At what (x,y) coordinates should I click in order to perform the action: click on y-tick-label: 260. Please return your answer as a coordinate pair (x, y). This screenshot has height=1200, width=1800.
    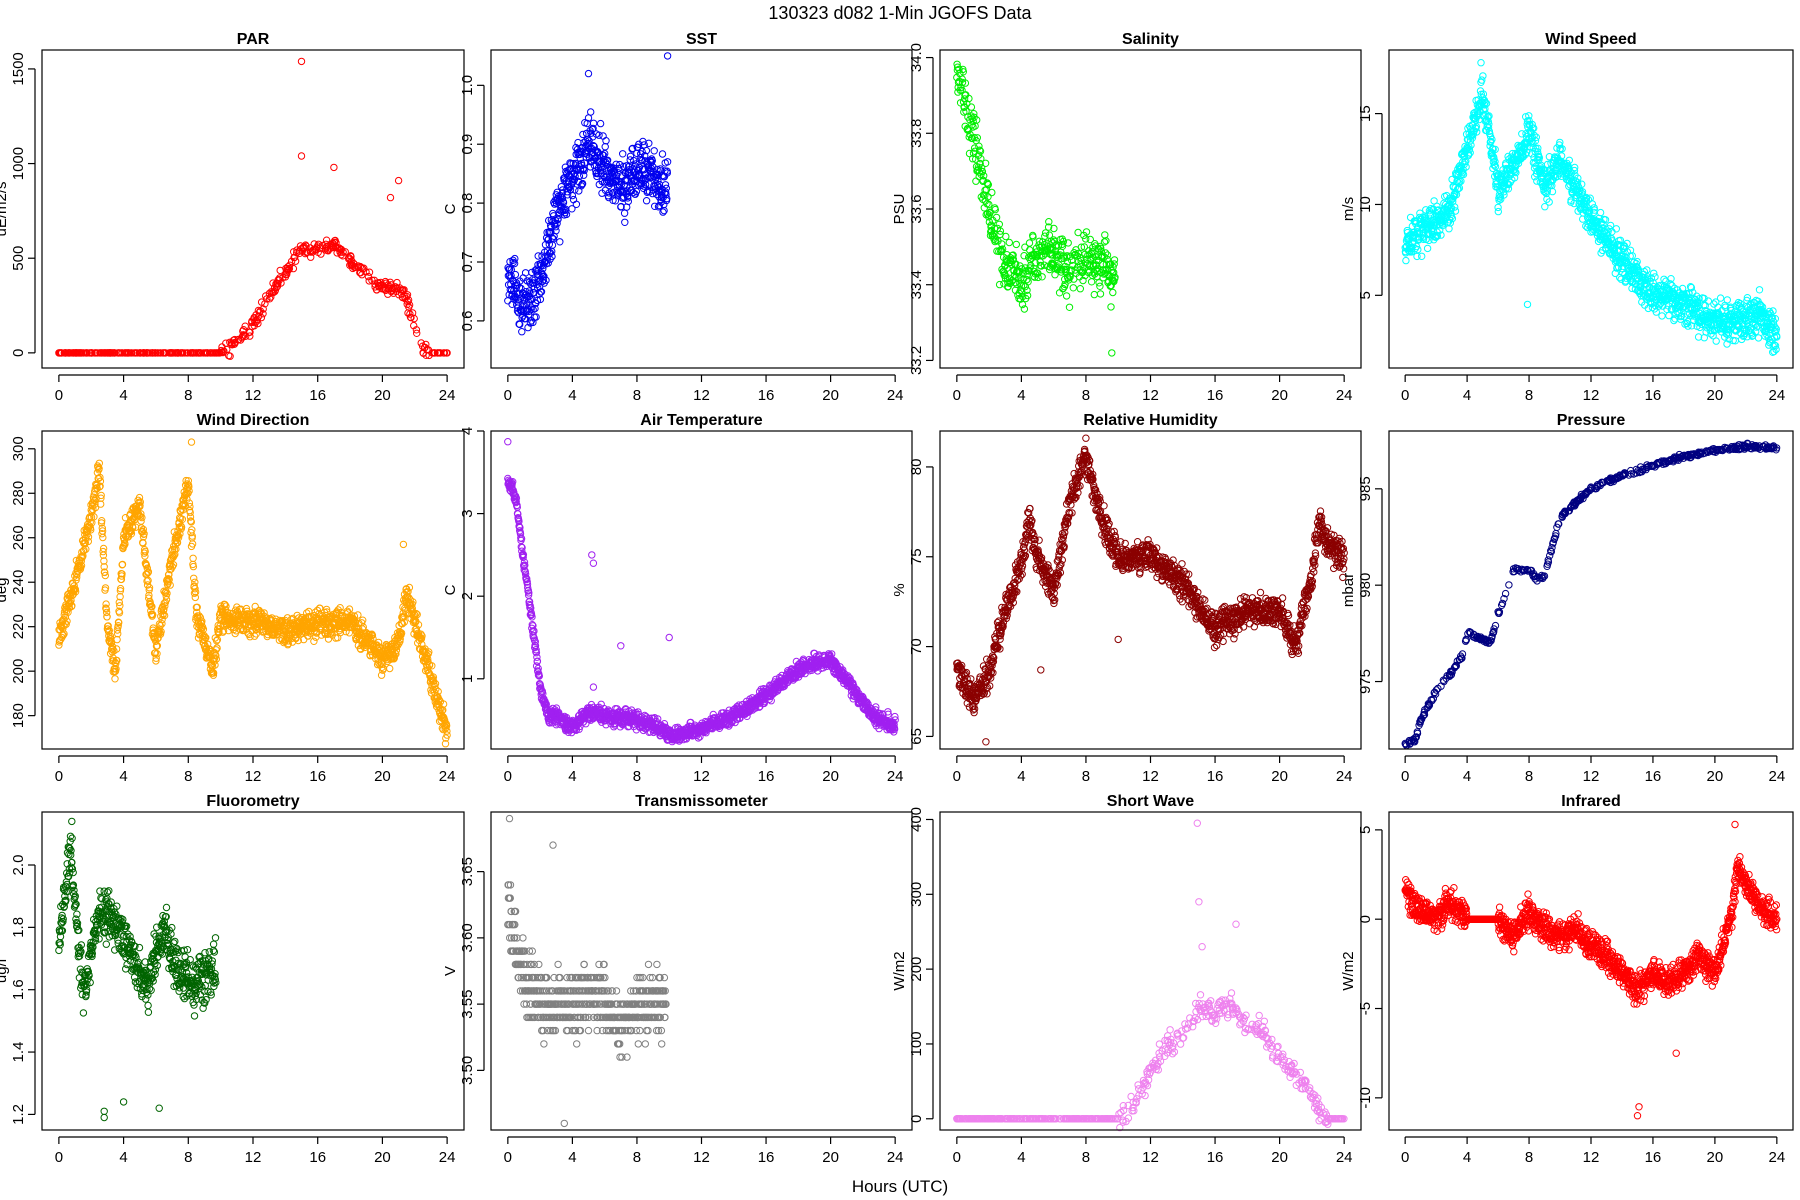
    Looking at the image, I should click on (18, 537).